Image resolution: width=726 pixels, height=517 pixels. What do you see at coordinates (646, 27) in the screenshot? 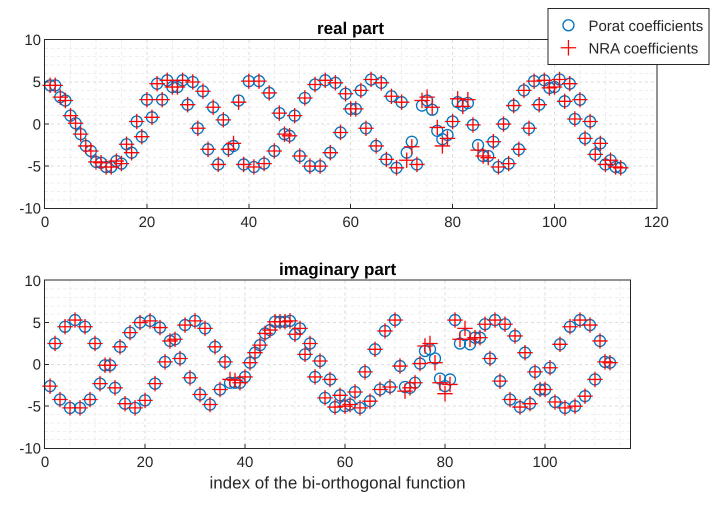
I see `legend-label: Porat coefficients` at bounding box center [646, 27].